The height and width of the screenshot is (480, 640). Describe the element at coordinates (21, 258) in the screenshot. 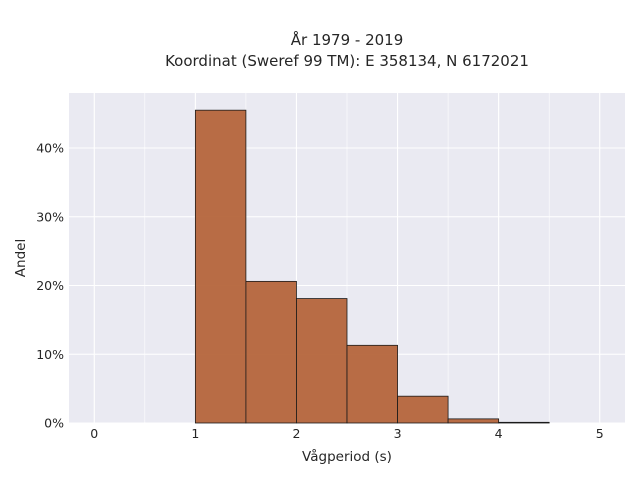

I see `y-axis-label: Andel` at that location.